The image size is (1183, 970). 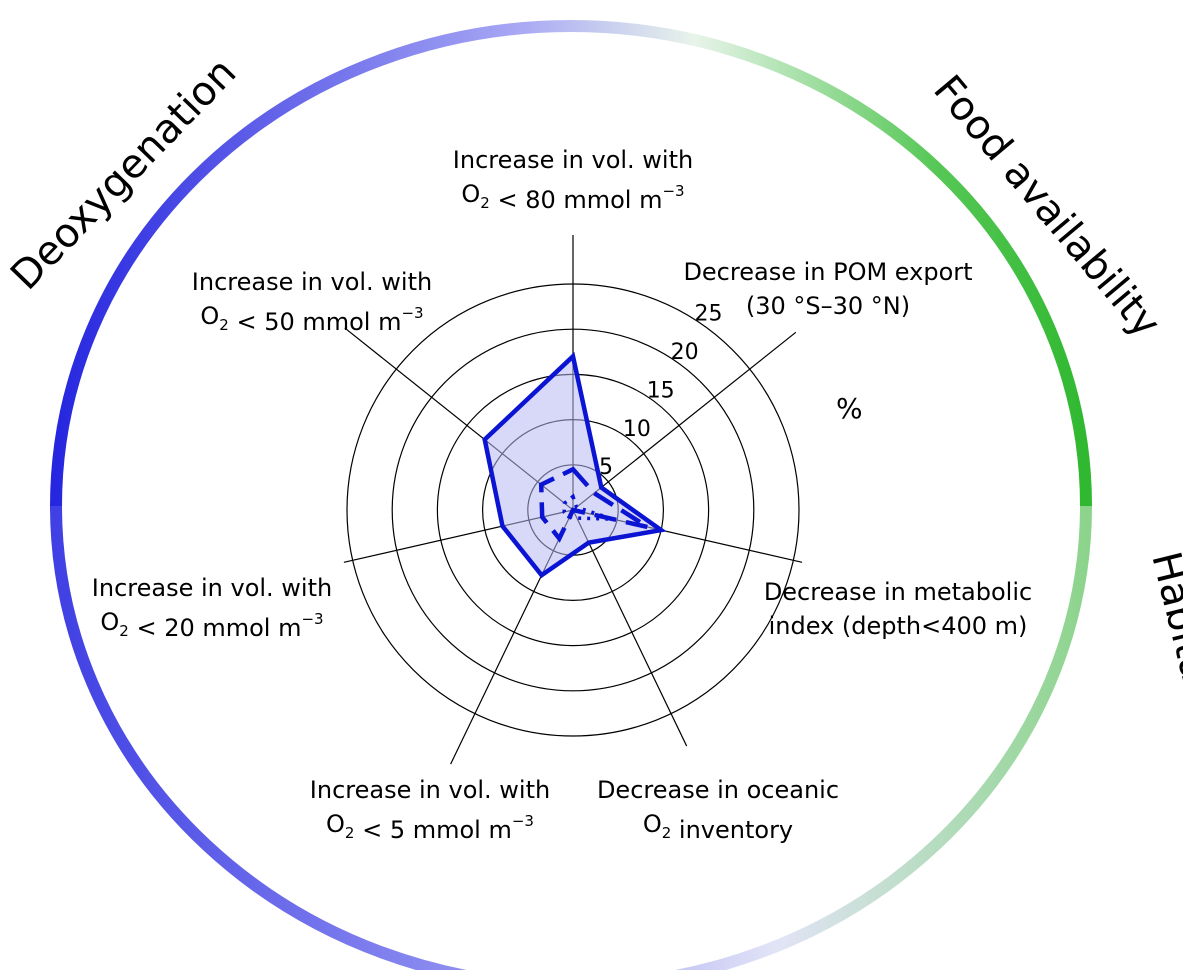 What do you see at coordinates (572, 197) in the screenshot?
I see `axis-label-line2: O2 < 80 mmol m−3` at bounding box center [572, 197].